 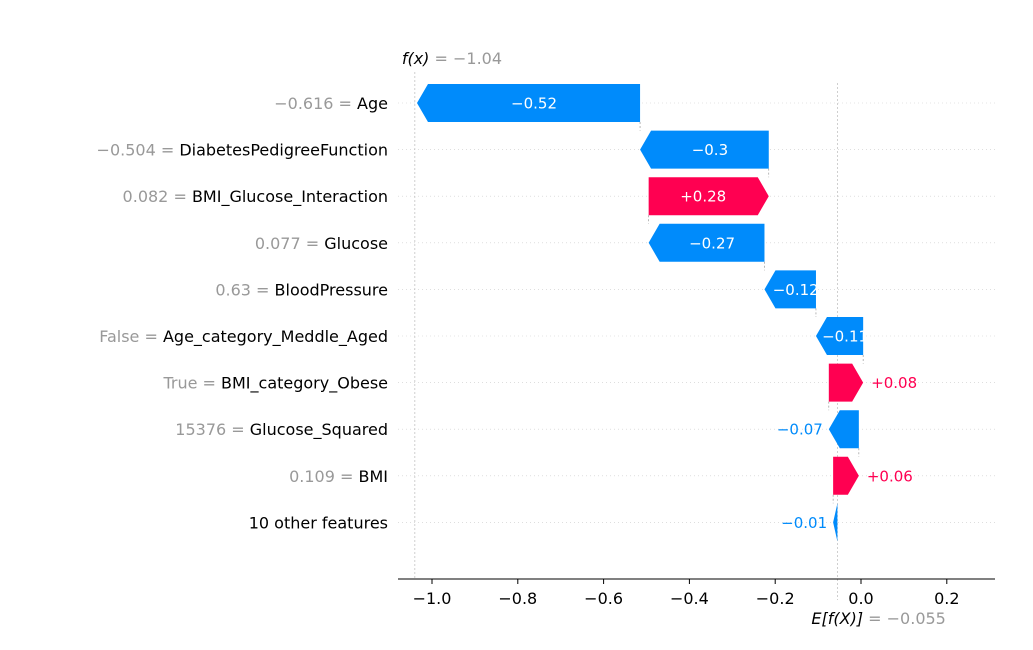 I want to click on feature-value: False =, so click(x=131, y=336).